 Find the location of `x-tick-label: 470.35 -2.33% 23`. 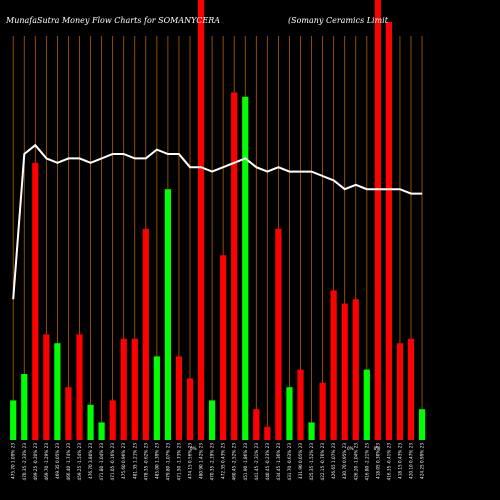

x-tick-label: 470.35 -2.33% 23 is located at coordinates (24, 462).